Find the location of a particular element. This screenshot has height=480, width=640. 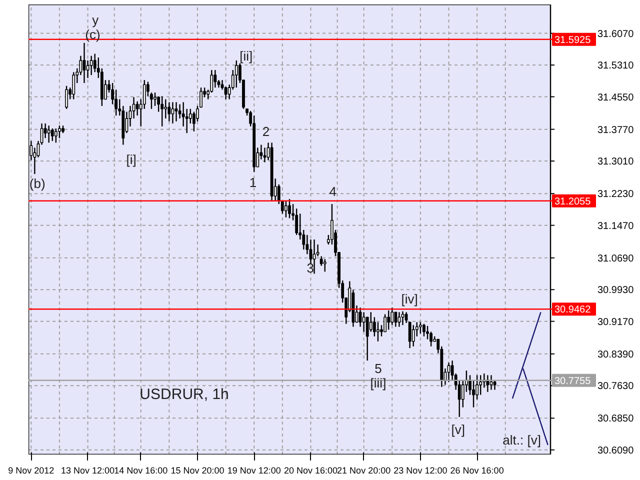

annotation: [i] is located at coordinates (131, 159).